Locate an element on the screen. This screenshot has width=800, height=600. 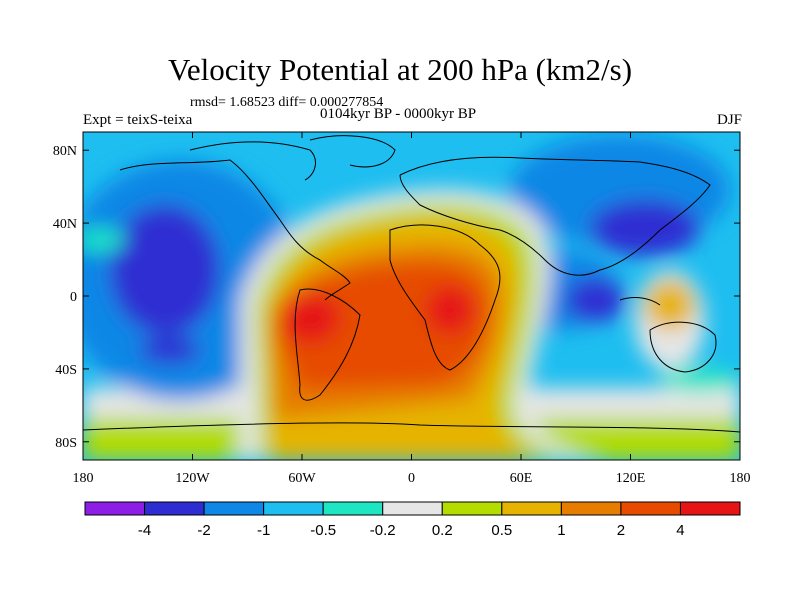
experiment-label: Expt = teixS-teixa is located at coordinates (138, 120).